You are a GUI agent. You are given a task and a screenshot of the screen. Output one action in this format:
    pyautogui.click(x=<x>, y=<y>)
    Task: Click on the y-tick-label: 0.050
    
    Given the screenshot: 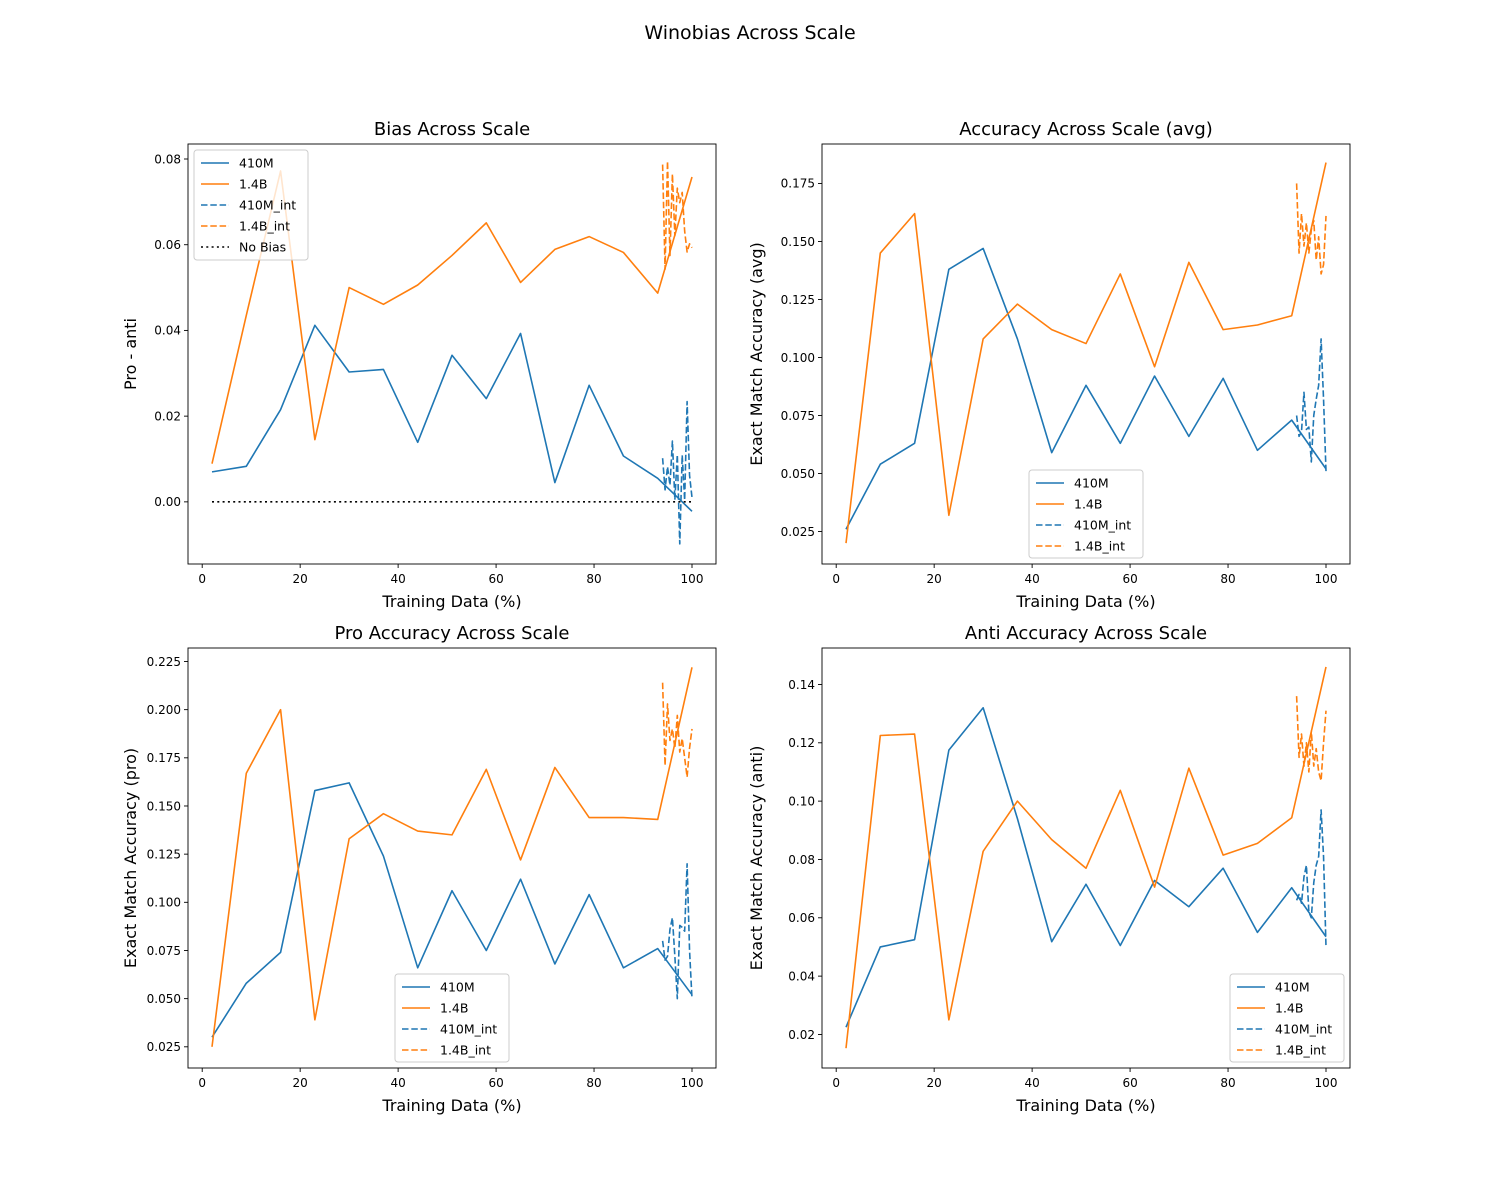 What is the action you would take?
    pyautogui.click(x=798, y=474)
    